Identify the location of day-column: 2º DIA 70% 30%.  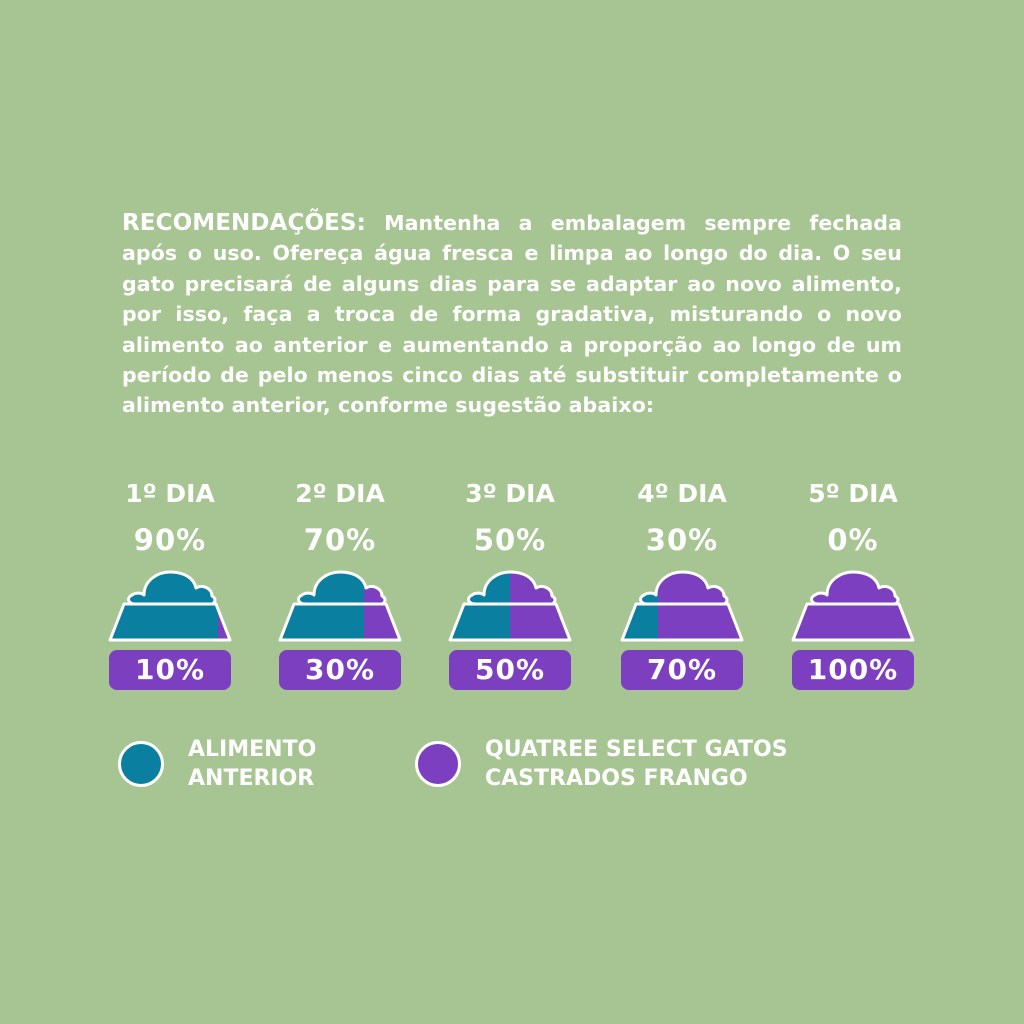
(340, 583).